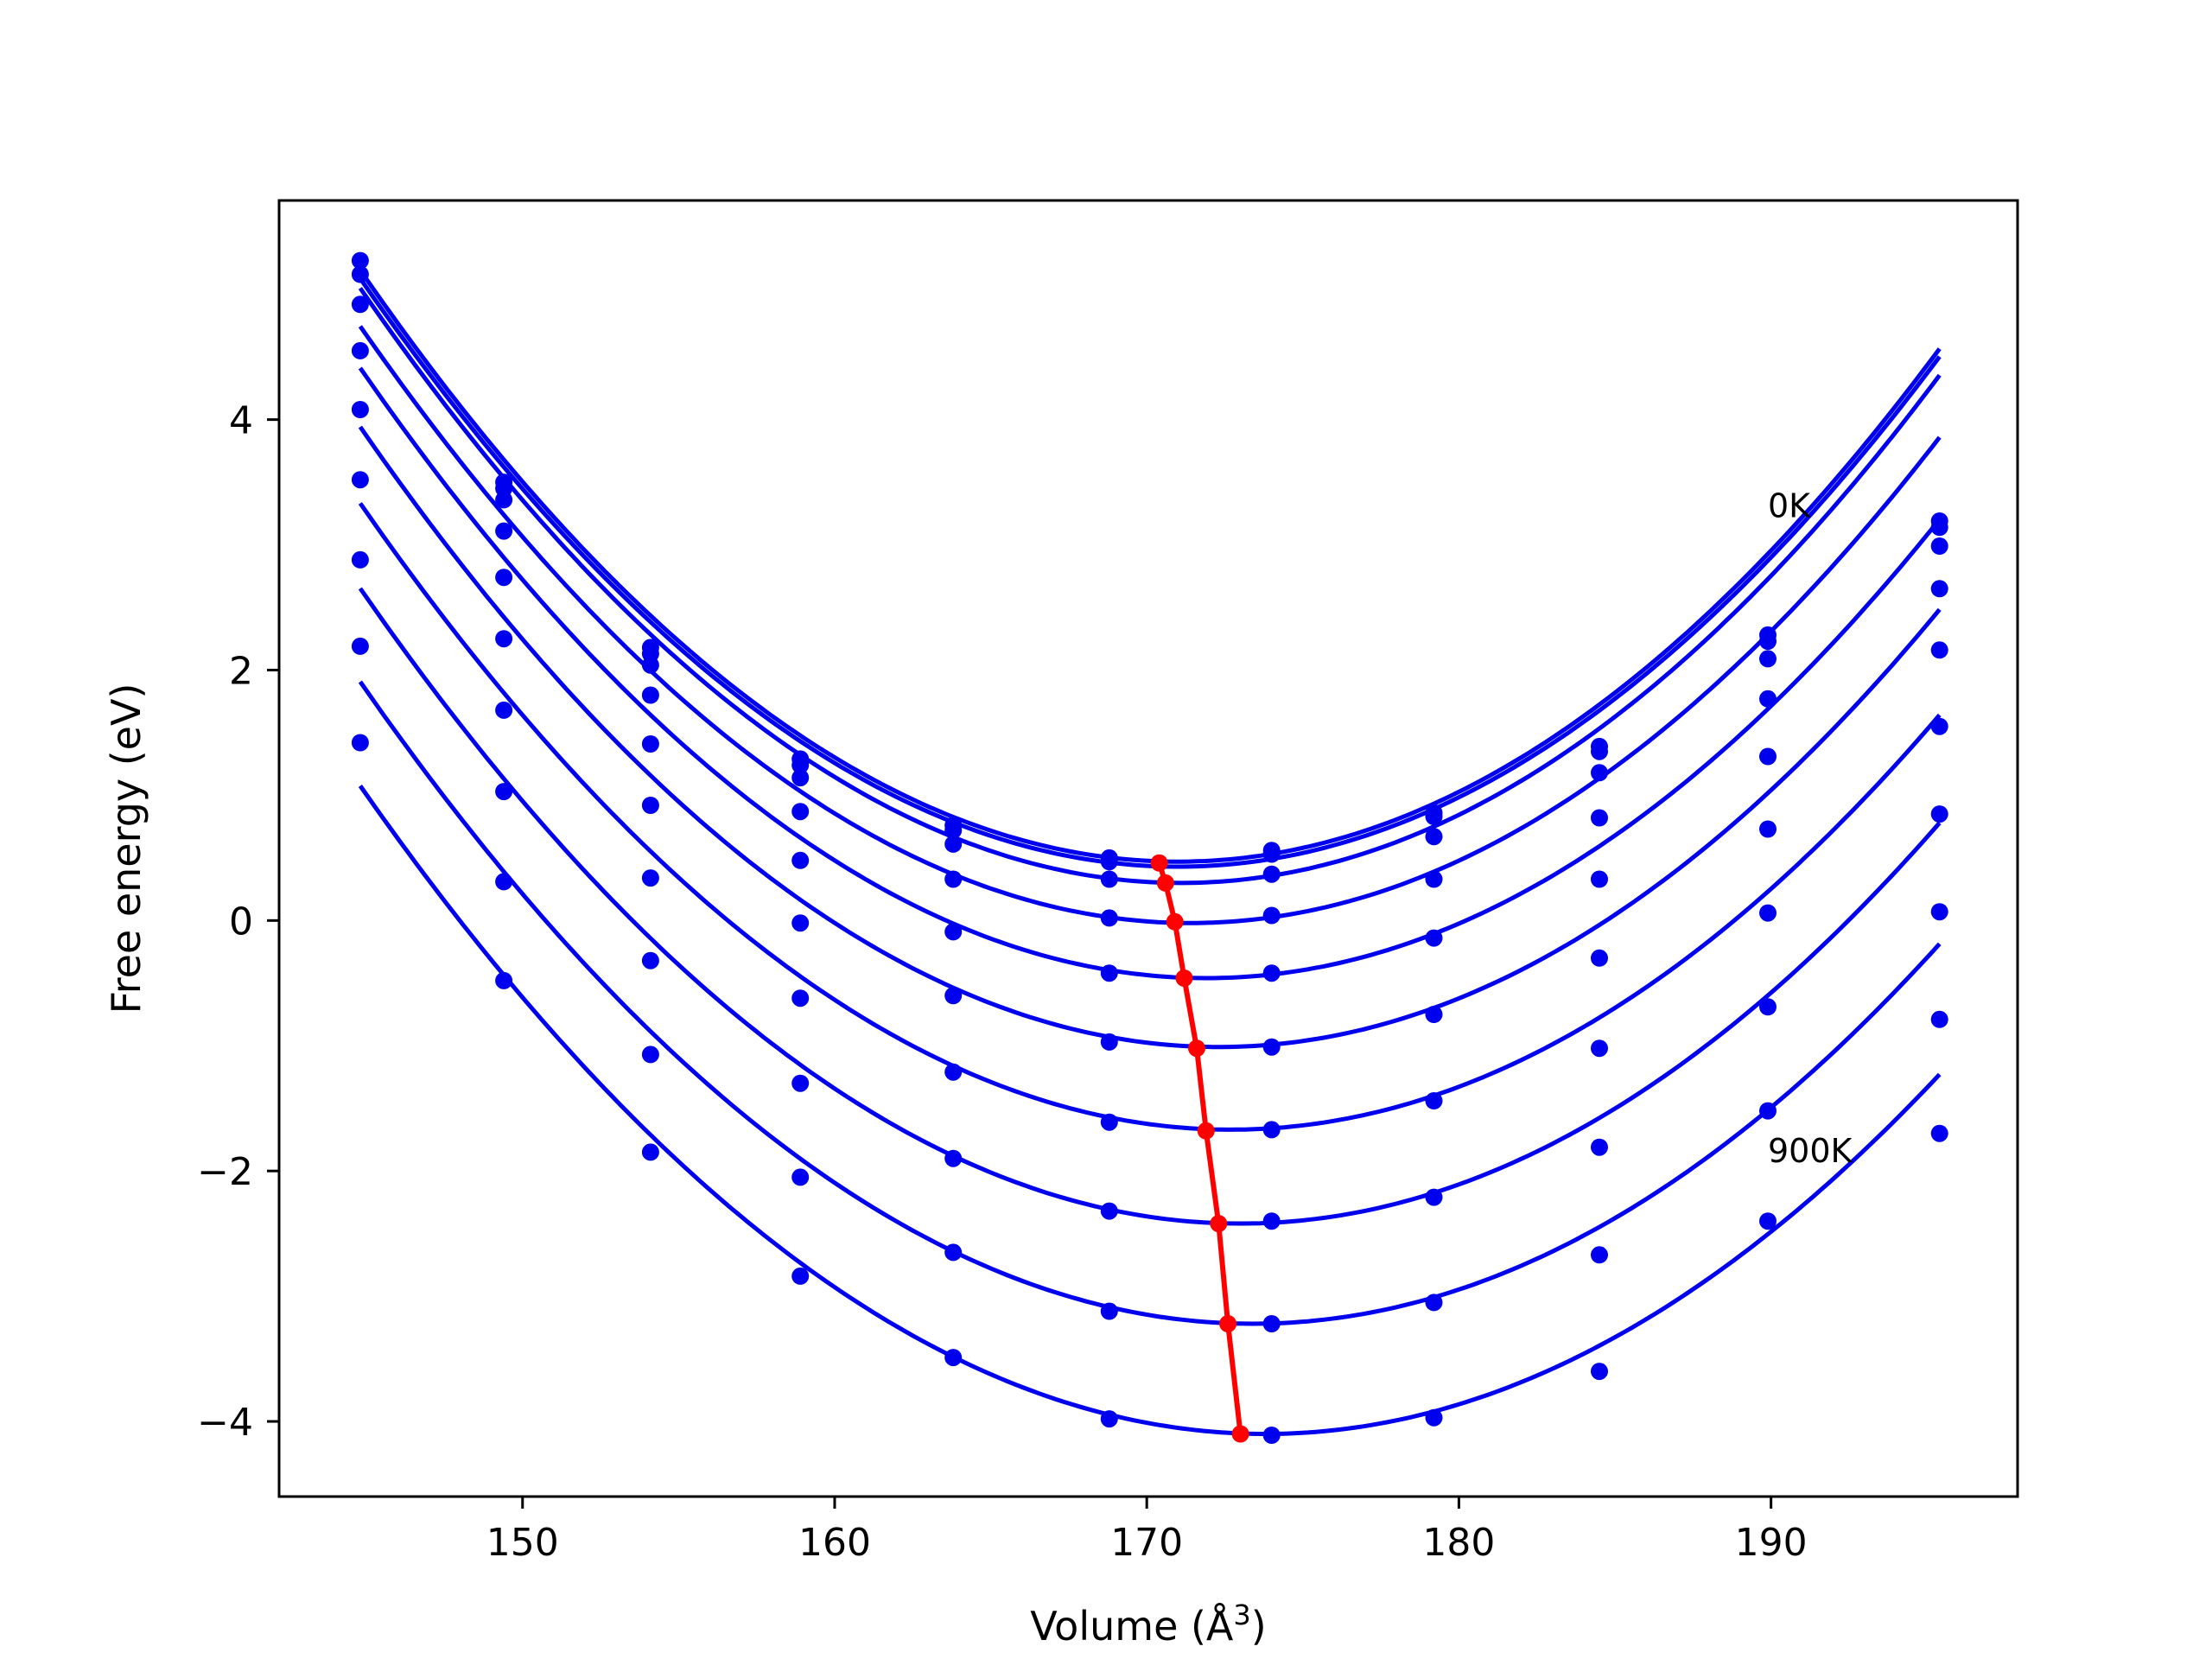 Image resolution: width=2212 pixels, height=1659 pixels. Describe the element at coordinates (522, 1543) in the screenshot. I see `x-tick-label-0: 150` at that location.